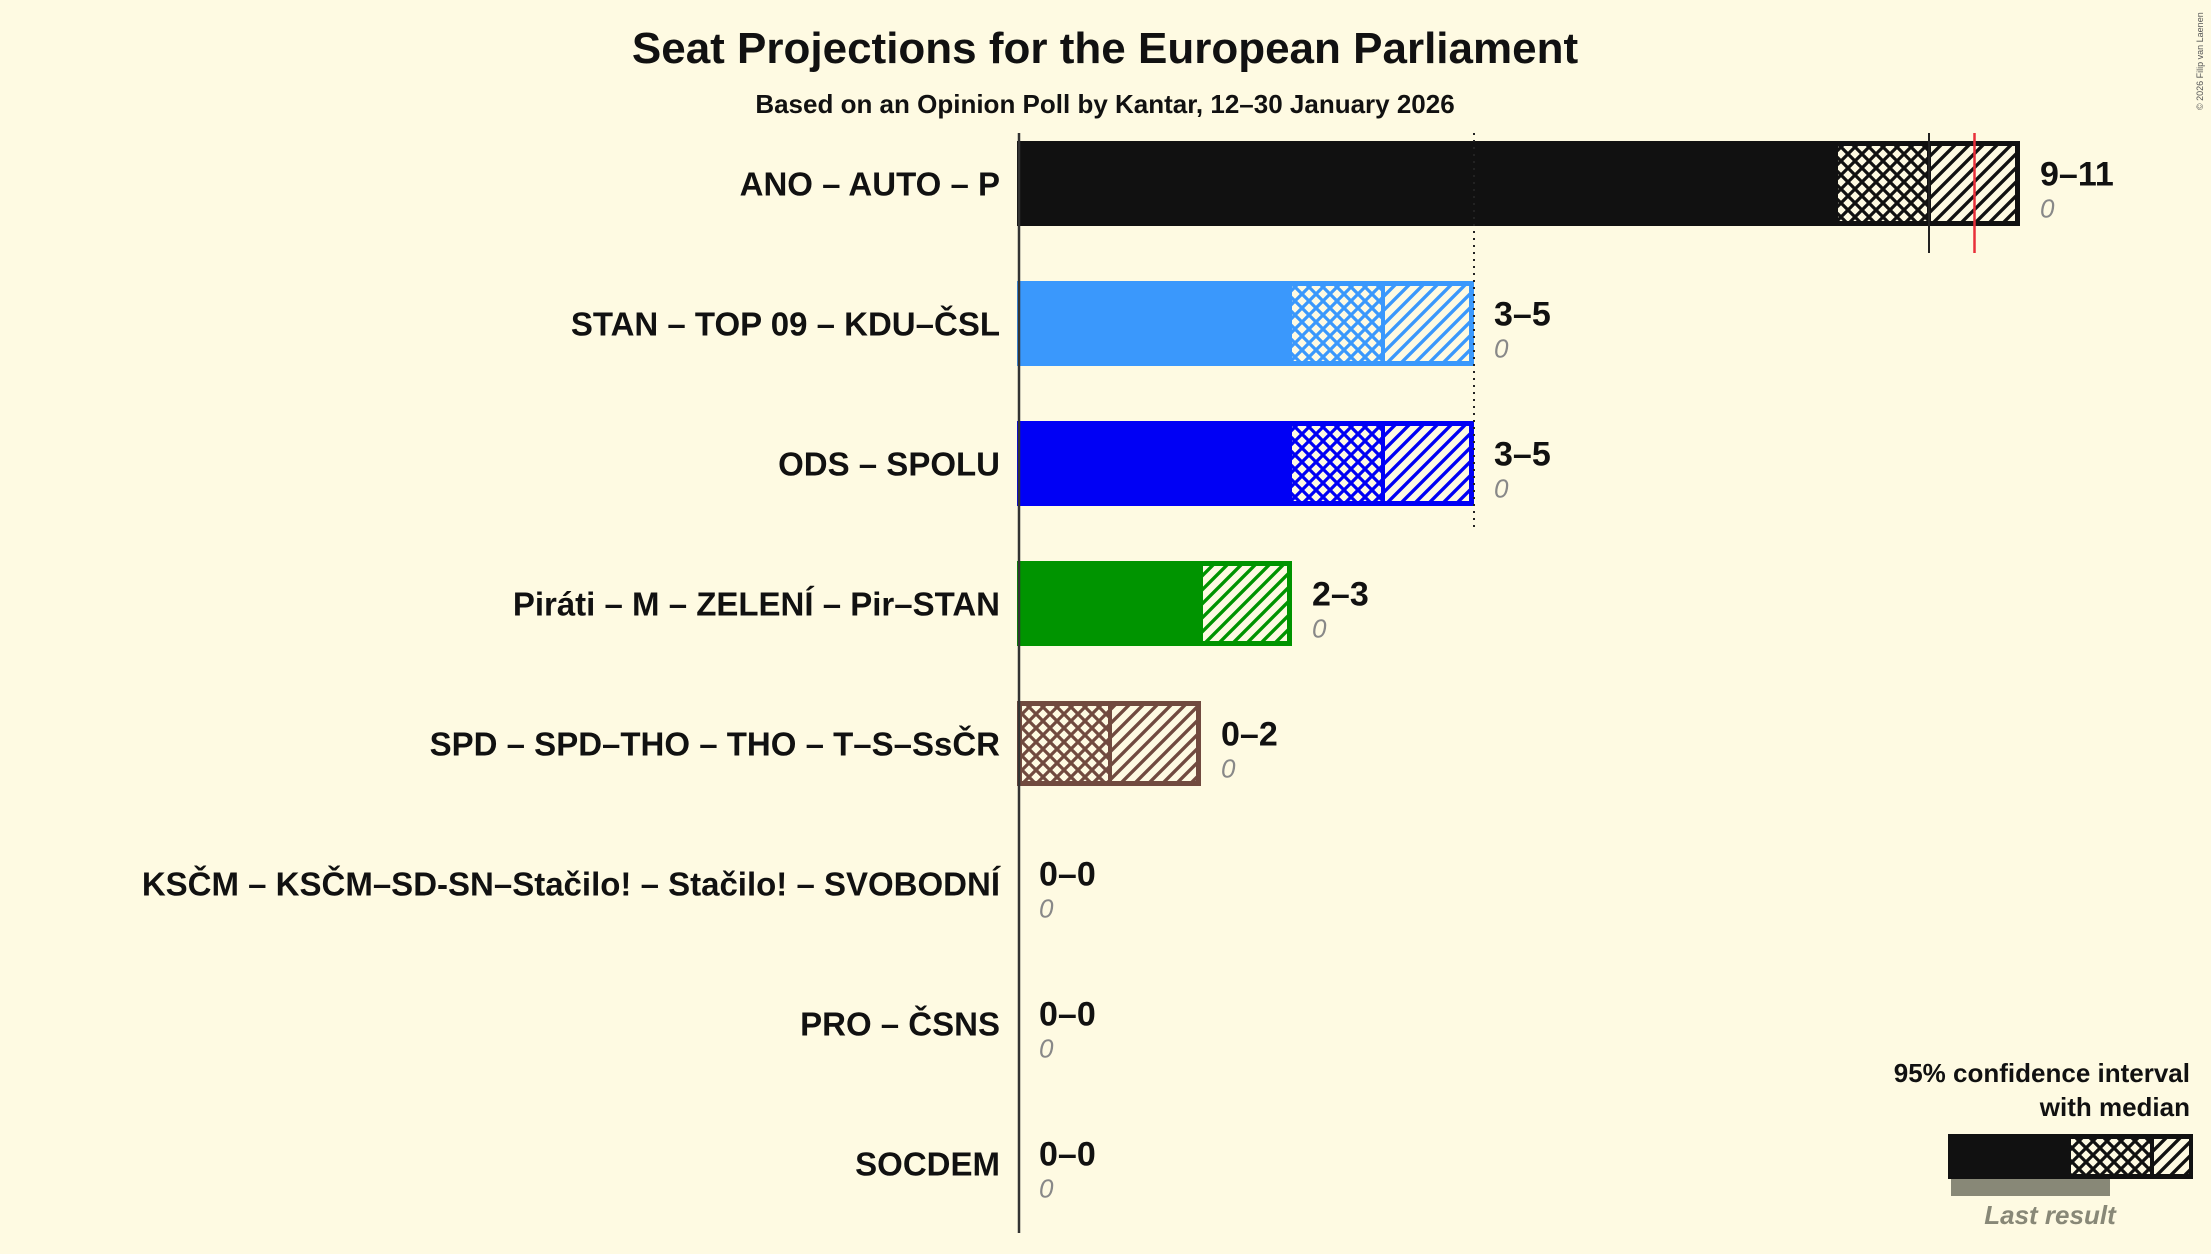 The height and width of the screenshot is (1254, 2211). What do you see at coordinates (2200, 61) in the screenshot?
I see `copyright-text: © 2026 Filip van Laenen` at bounding box center [2200, 61].